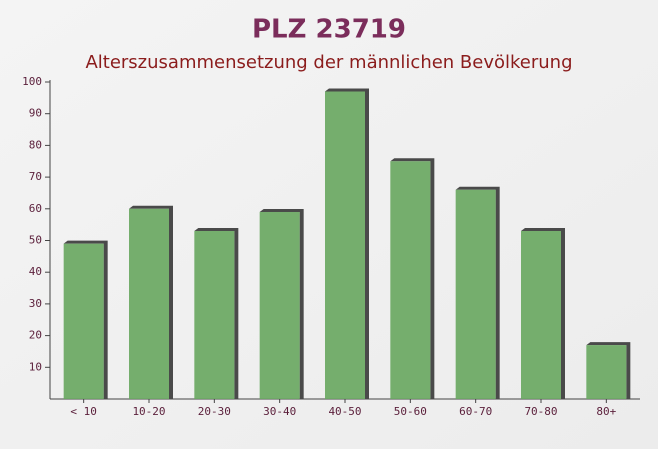 Image resolution: width=658 pixels, height=449 pixels. What do you see at coordinates (214, 411) in the screenshot?
I see `x-tick-label: 20-30` at bounding box center [214, 411].